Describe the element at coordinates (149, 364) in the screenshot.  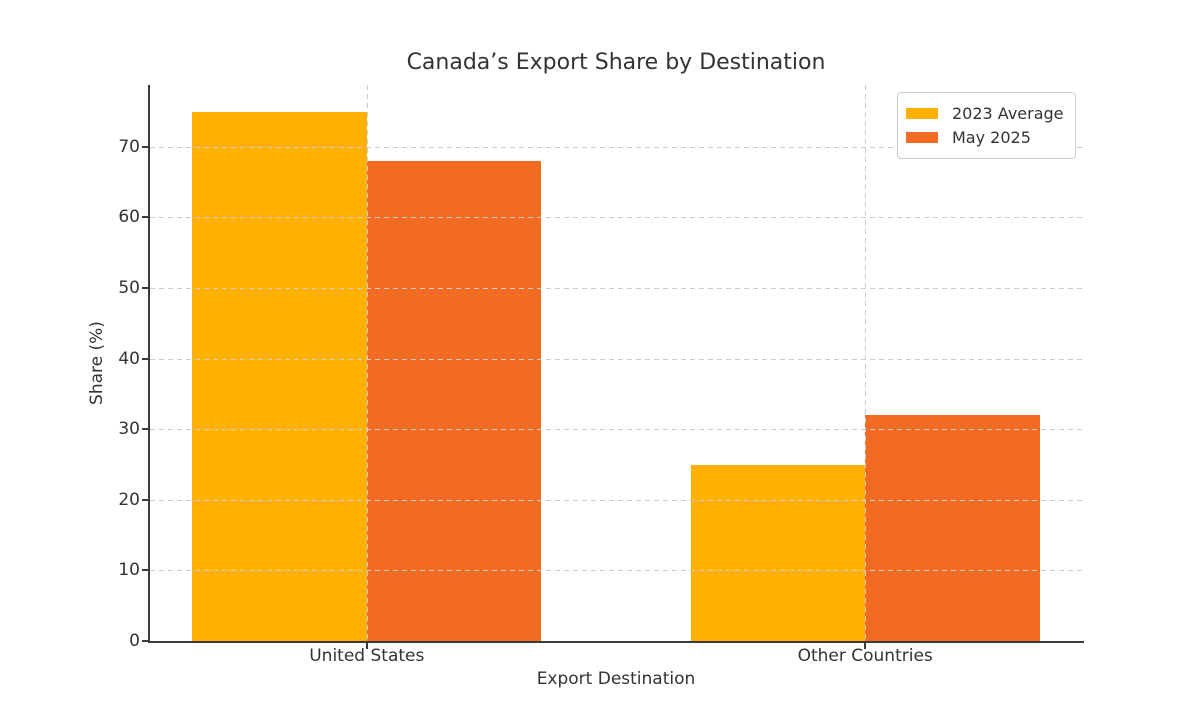
I see `y-axis-spine` at that location.